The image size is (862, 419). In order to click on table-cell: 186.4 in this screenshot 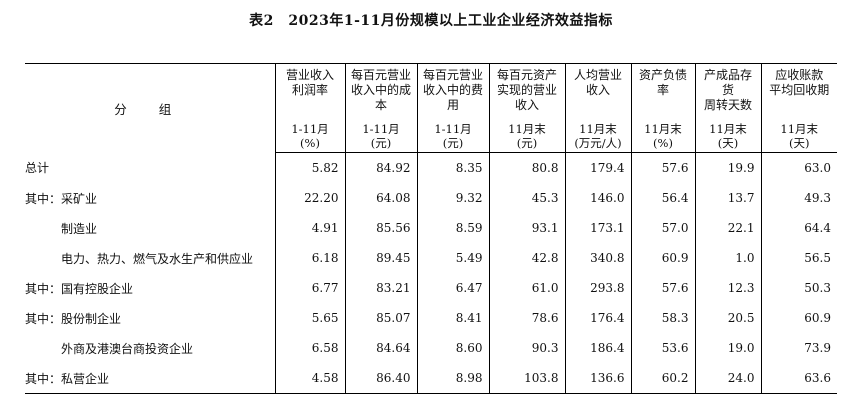, I will do `click(597, 348)`.